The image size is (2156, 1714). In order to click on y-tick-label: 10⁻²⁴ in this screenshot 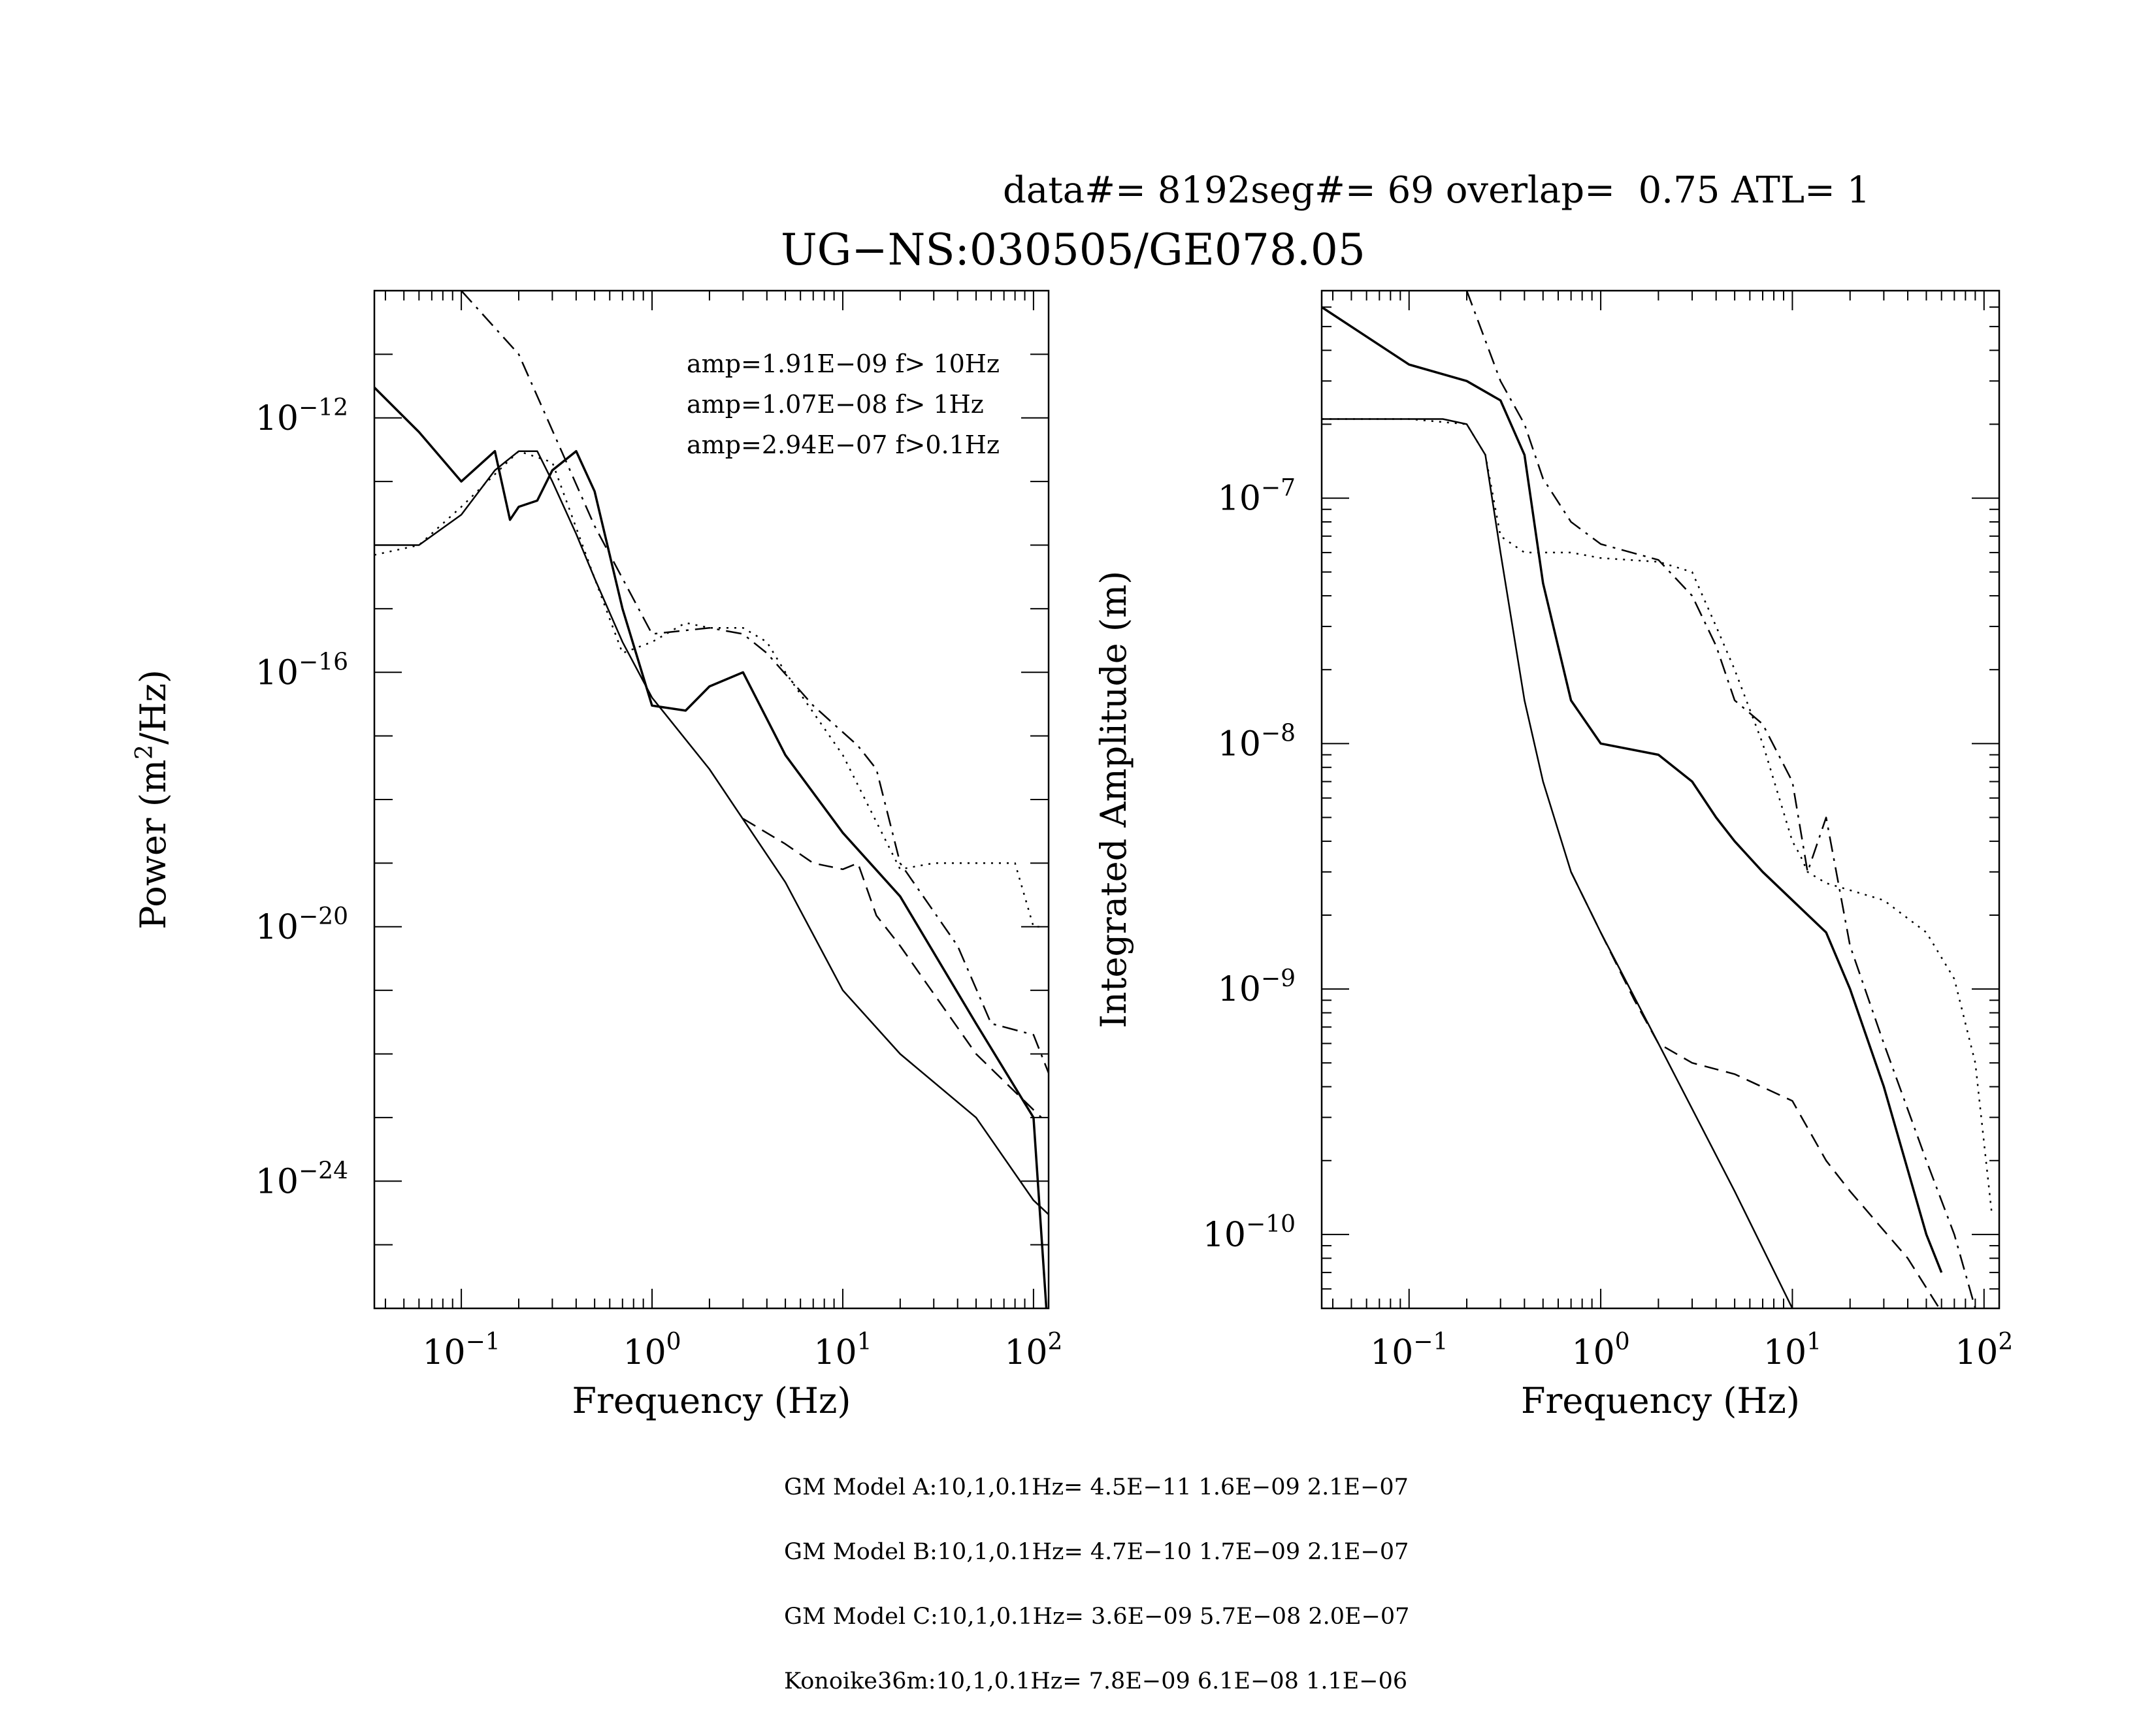, I will do `click(301, 1179)`.